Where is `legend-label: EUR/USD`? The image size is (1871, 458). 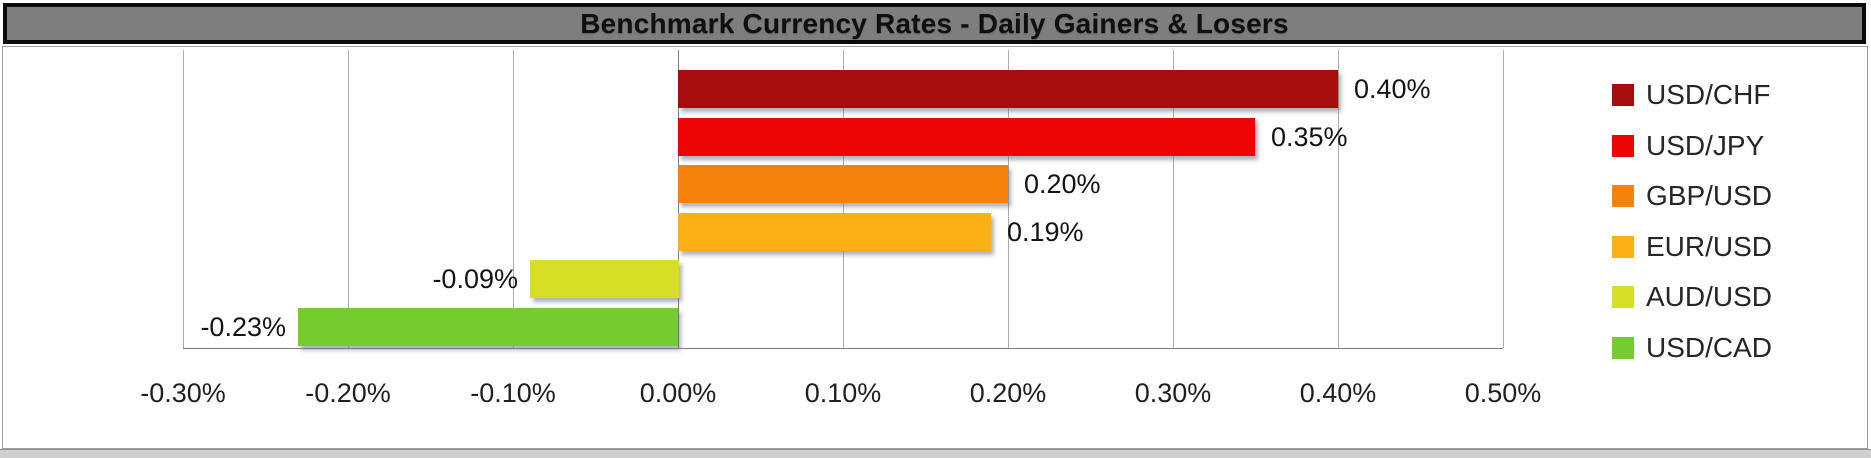
legend-label: EUR/USD is located at coordinates (1709, 246).